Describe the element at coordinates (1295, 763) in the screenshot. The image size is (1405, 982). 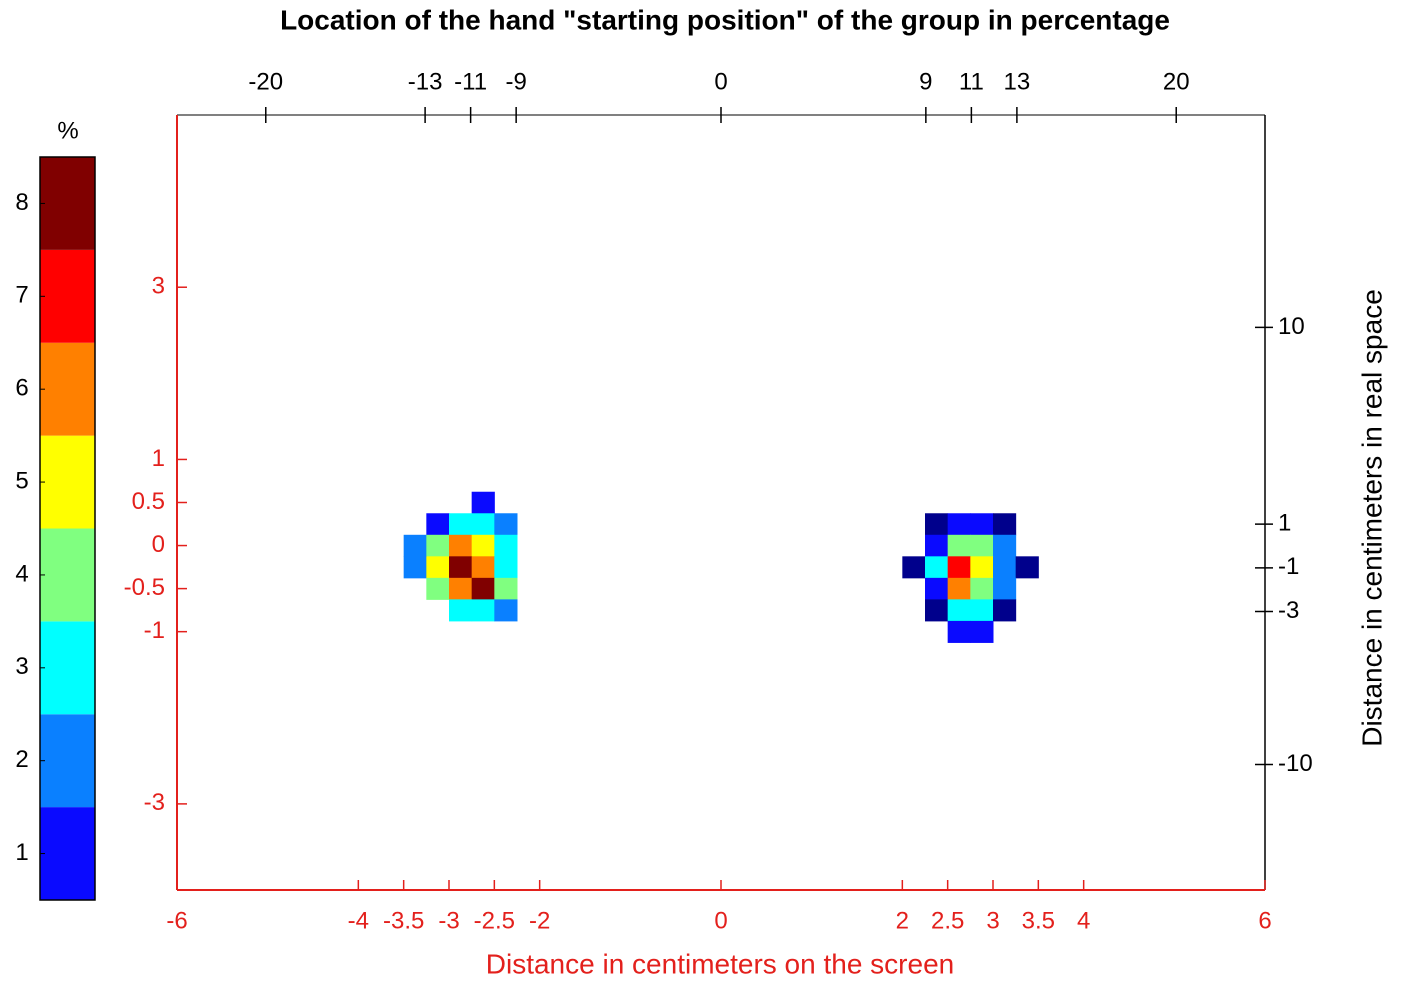
I see `y2-tick-label: -10` at that location.